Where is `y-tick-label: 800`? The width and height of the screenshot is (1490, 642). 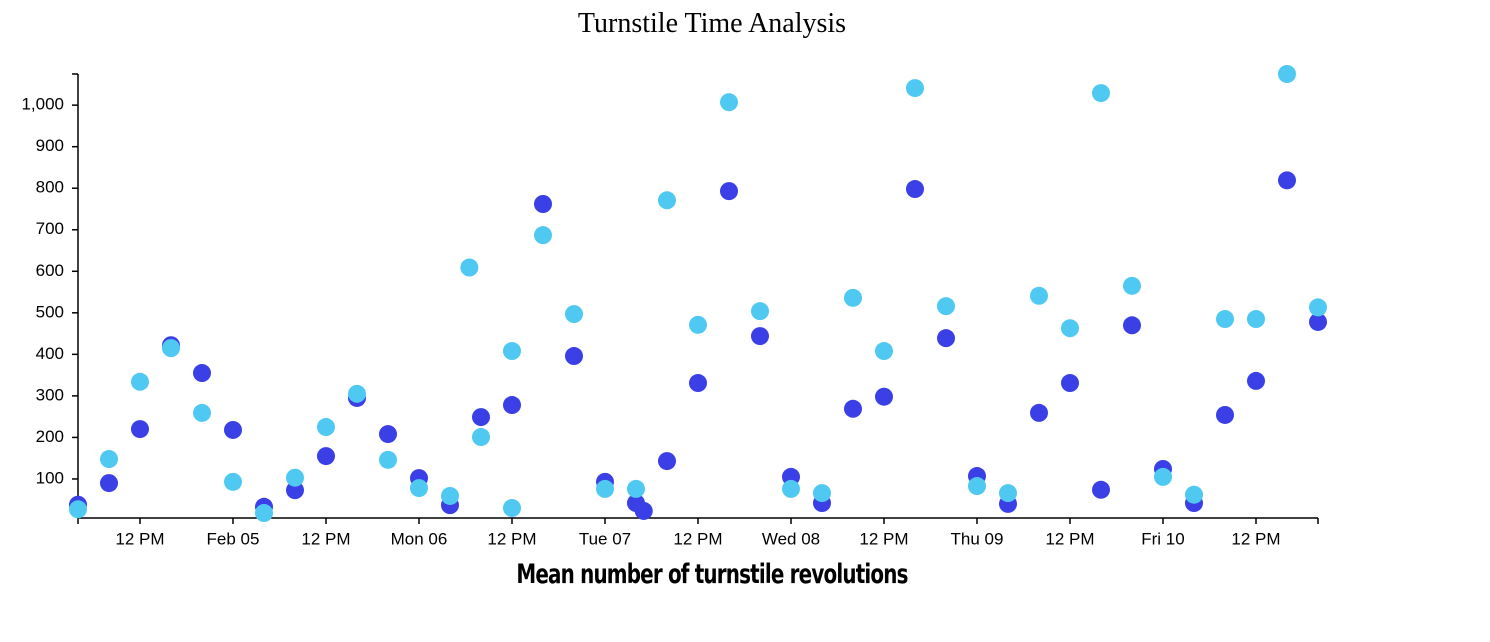 y-tick-label: 800 is located at coordinates (50, 187).